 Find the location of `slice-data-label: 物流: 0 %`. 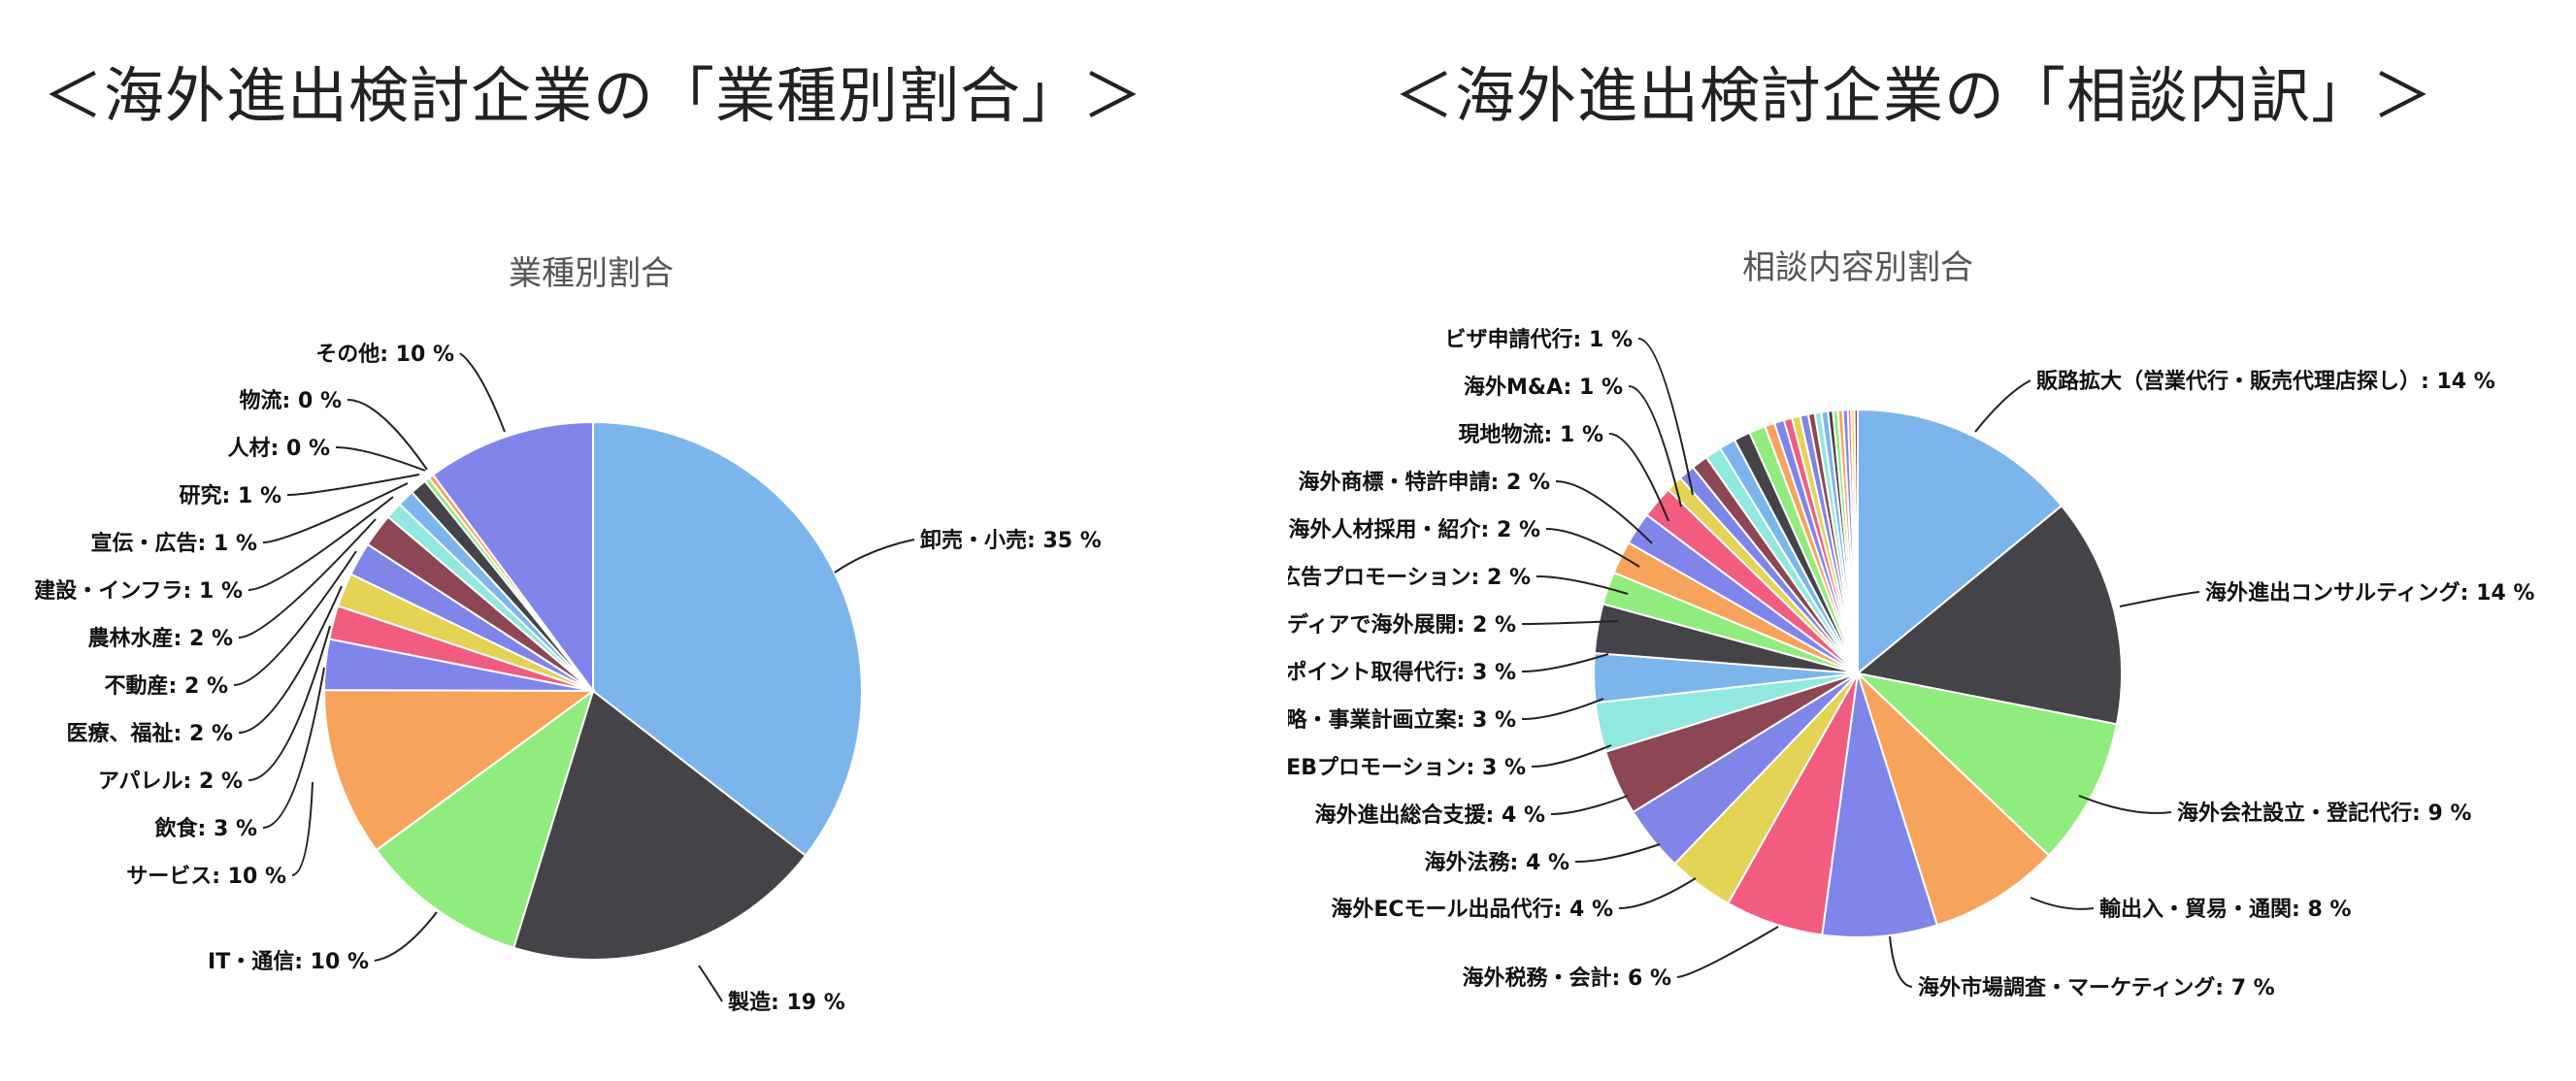

slice-data-label: 物流: 0 % is located at coordinates (291, 400).